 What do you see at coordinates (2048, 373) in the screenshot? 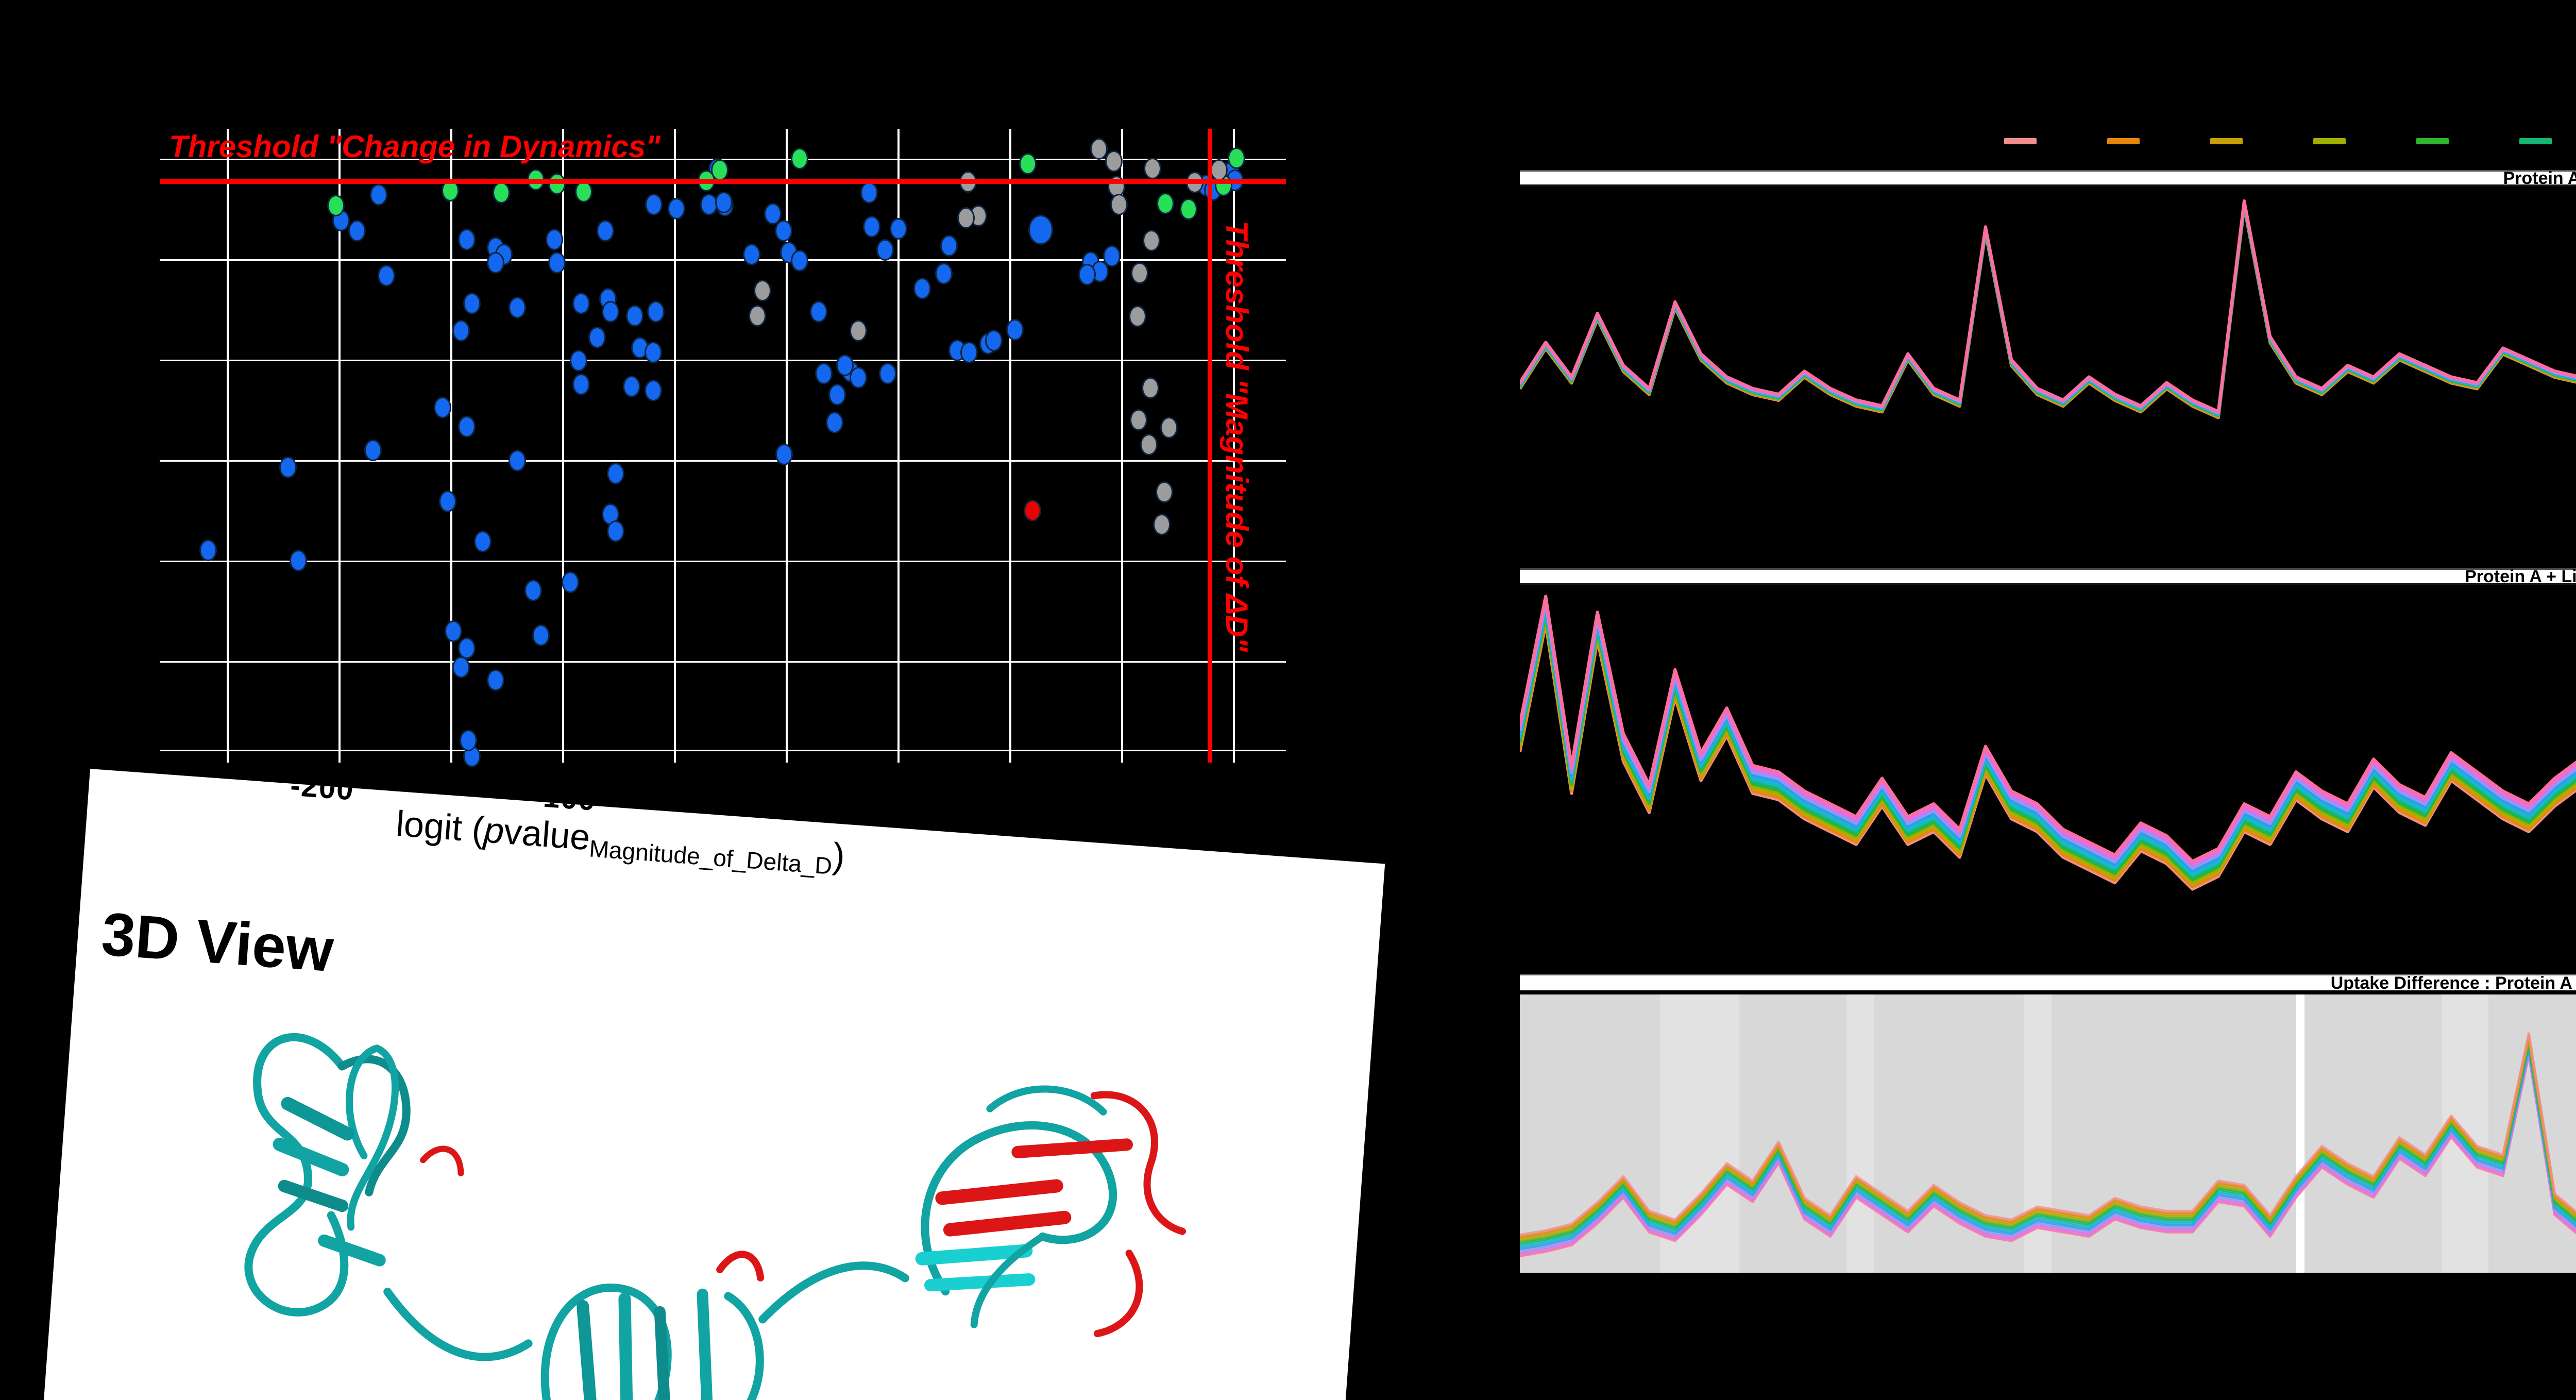
I see `uptake-chart-protein-a` at bounding box center [2048, 373].